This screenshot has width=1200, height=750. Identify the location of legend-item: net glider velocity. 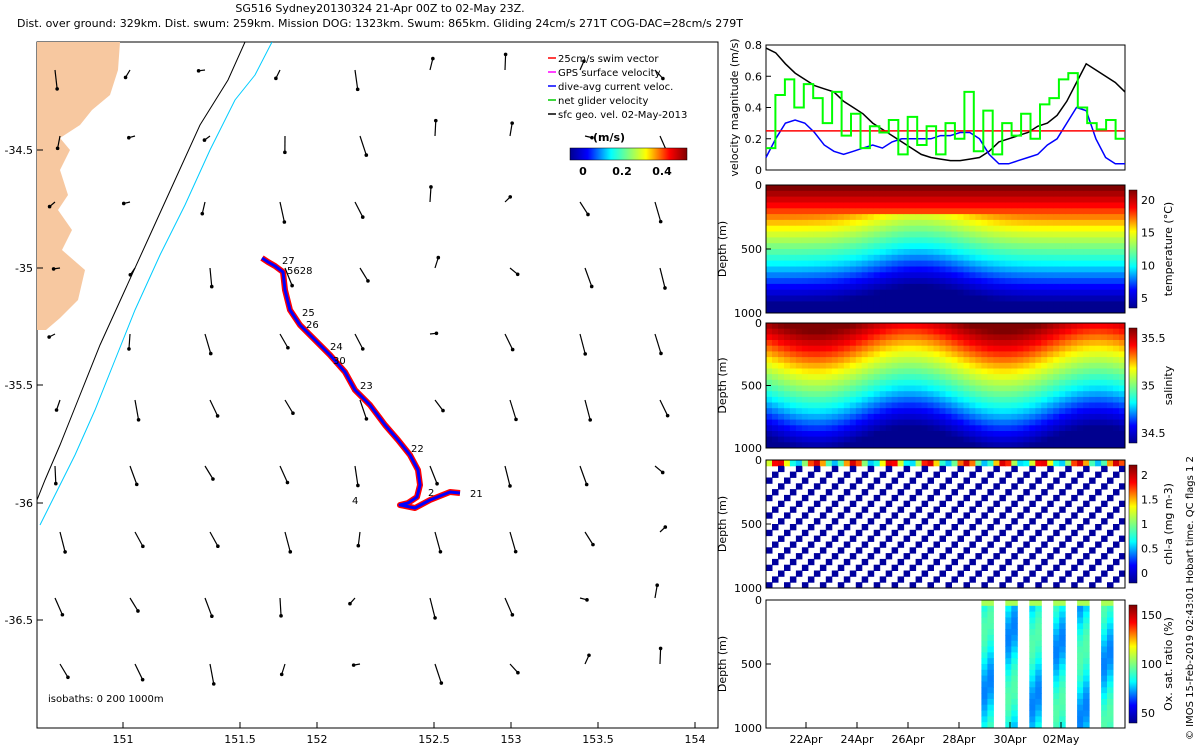
(598, 101).